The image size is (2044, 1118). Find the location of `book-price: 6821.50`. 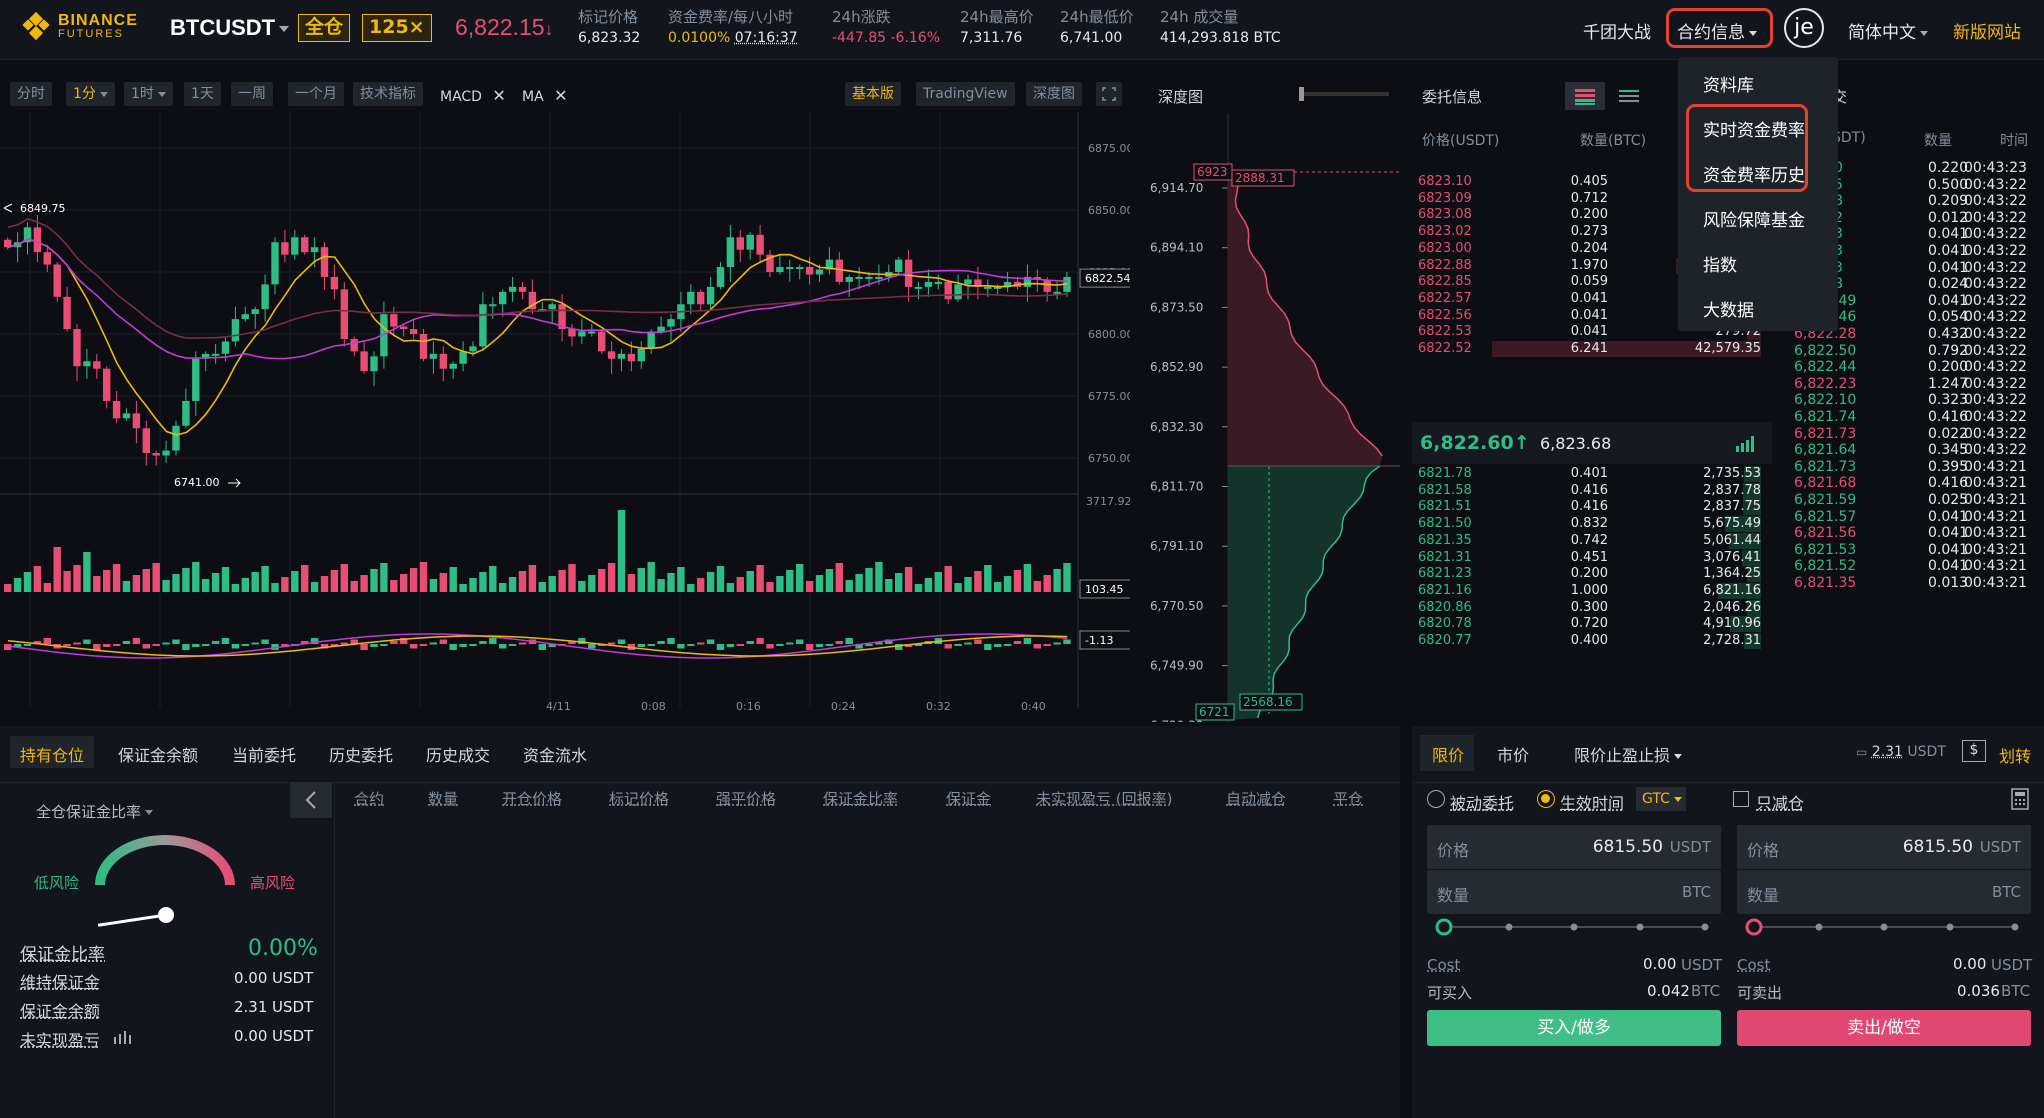

book-price: 6821.50 is located at coordinates (1445, 524).